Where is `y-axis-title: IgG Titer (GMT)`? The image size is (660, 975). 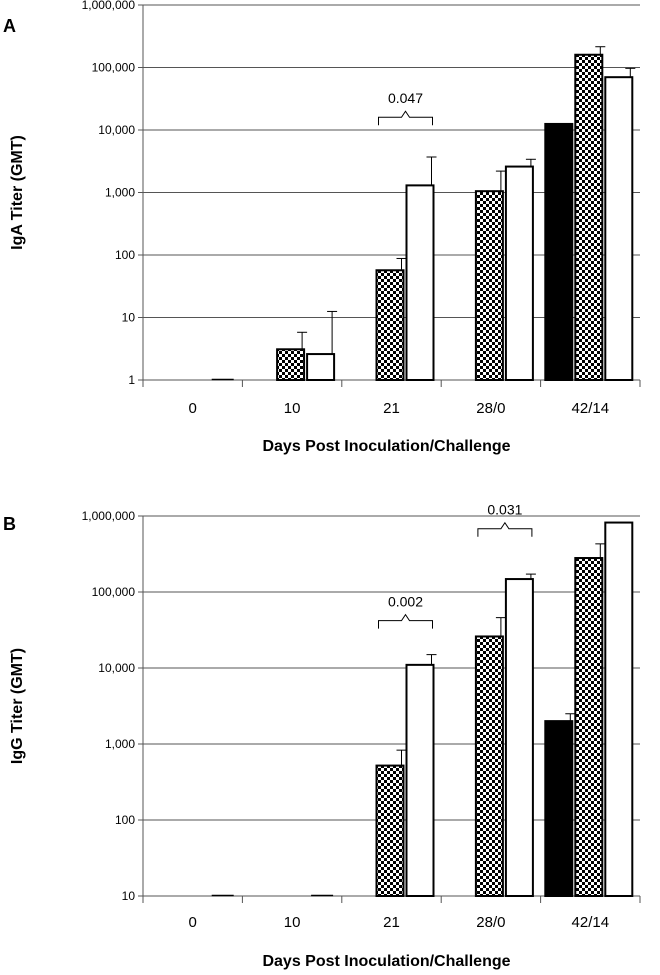 y-axis-title: IgG Titer (GMT) is located at coordinates (17, 706).